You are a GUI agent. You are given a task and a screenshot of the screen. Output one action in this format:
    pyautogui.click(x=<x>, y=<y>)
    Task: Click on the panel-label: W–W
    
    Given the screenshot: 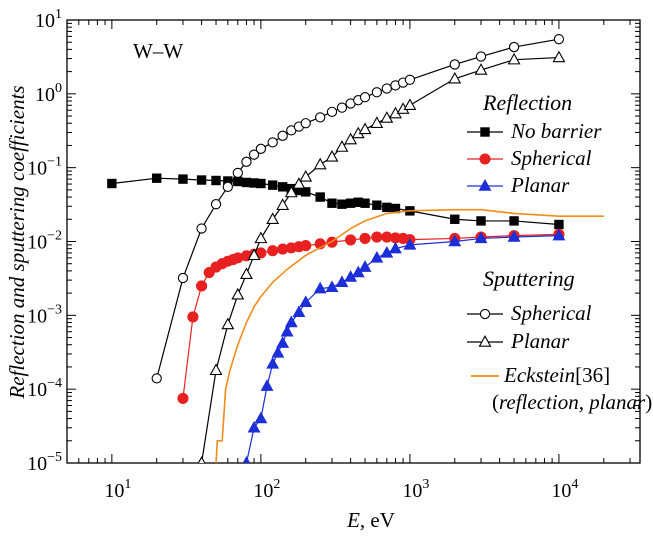 What is the action you would take?
    pyautogui.click(x=158, y=51)
    